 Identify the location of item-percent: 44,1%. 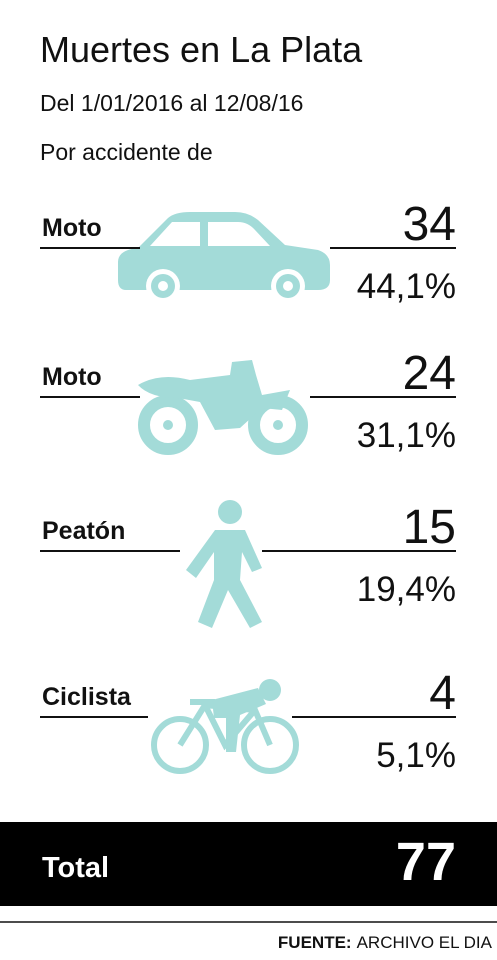
(406, 286).